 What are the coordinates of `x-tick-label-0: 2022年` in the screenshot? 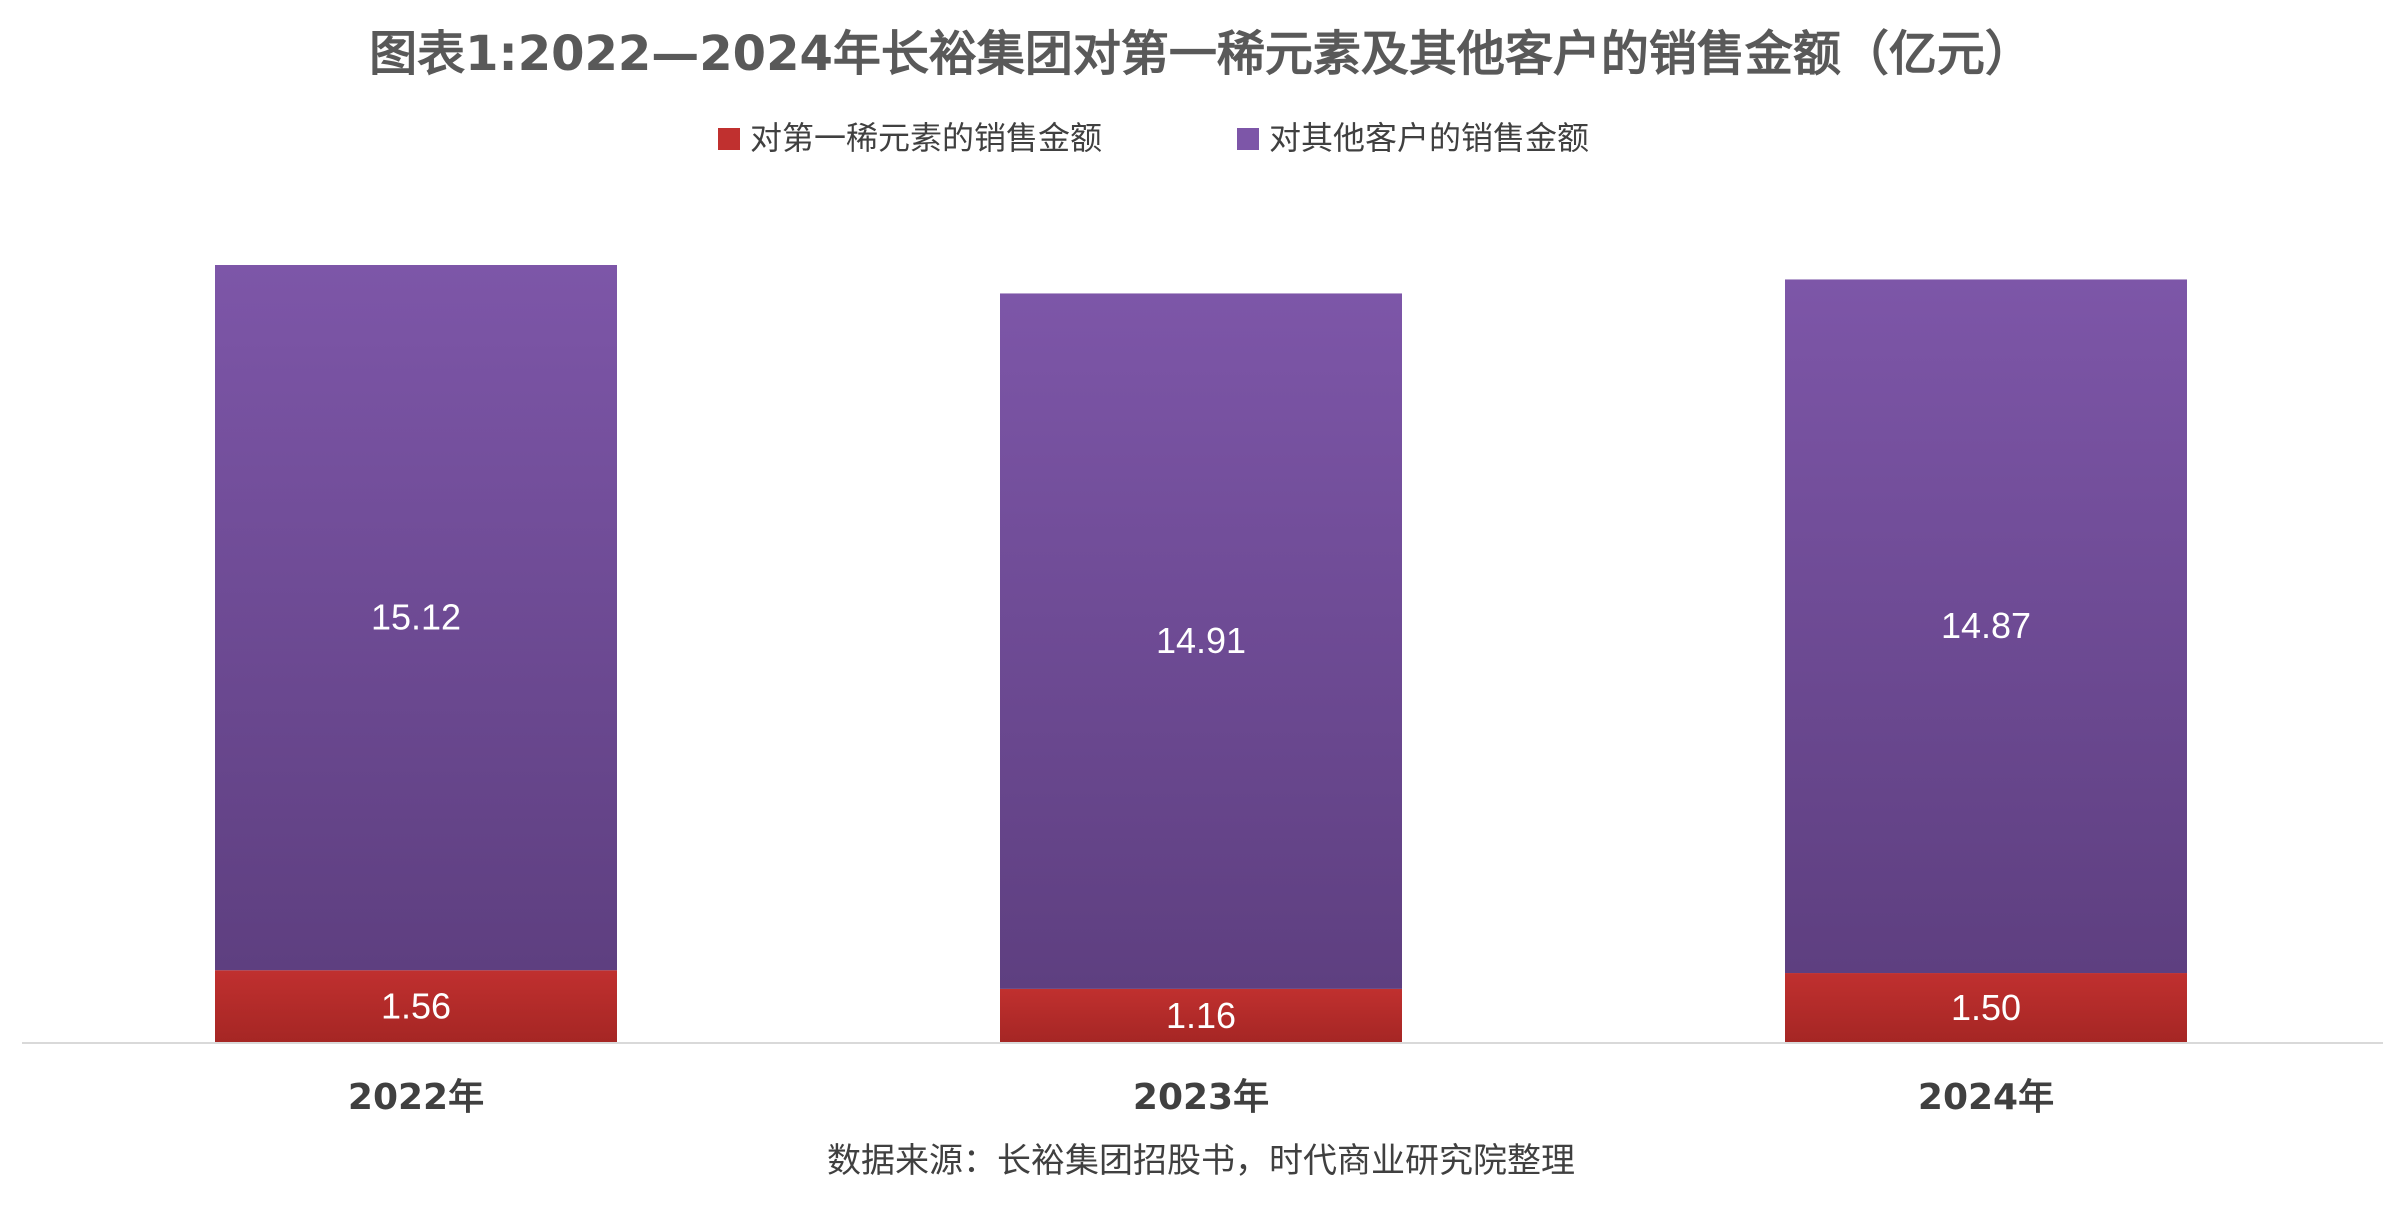 It's located at (416, 1097).